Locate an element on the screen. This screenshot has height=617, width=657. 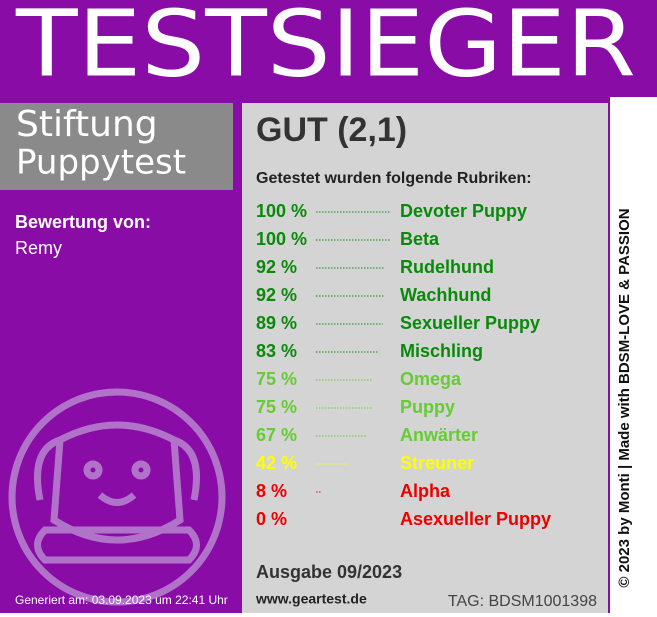
website: www.geartest.de is located at coordinates (311, 599).